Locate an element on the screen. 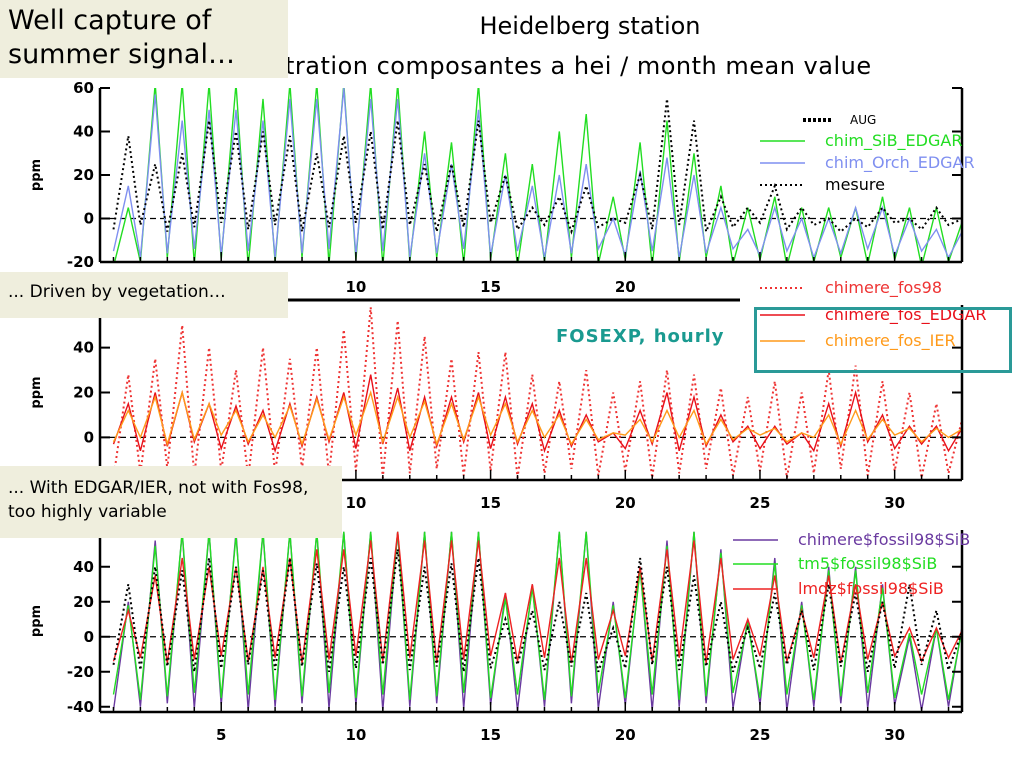  legend-entry: chimere_fos_IER is located at coordinates (890, 341).